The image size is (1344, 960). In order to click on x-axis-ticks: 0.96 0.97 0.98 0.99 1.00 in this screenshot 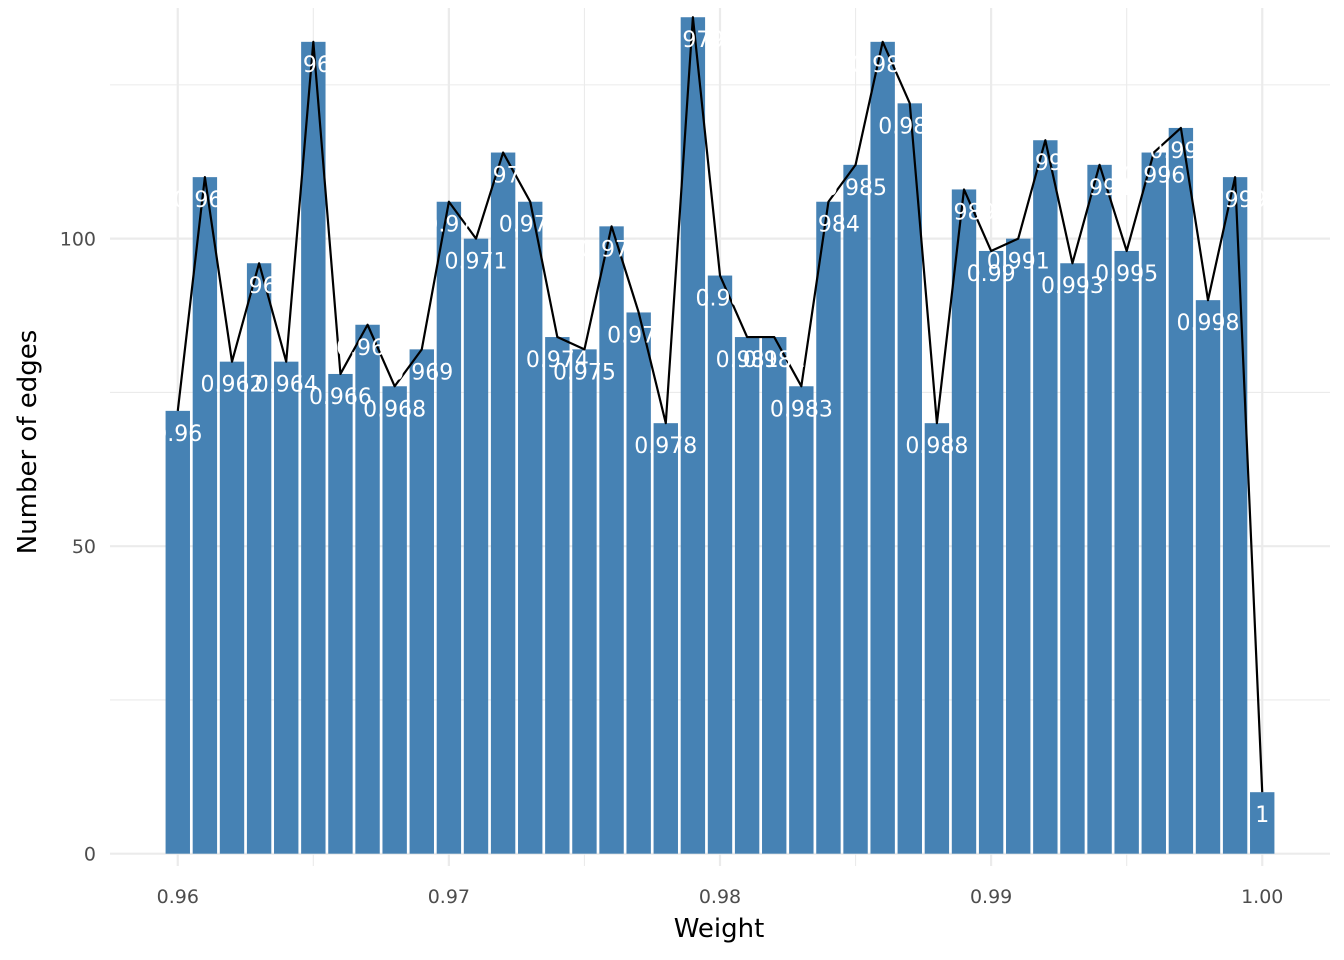, I will do `click(720, 897)`.